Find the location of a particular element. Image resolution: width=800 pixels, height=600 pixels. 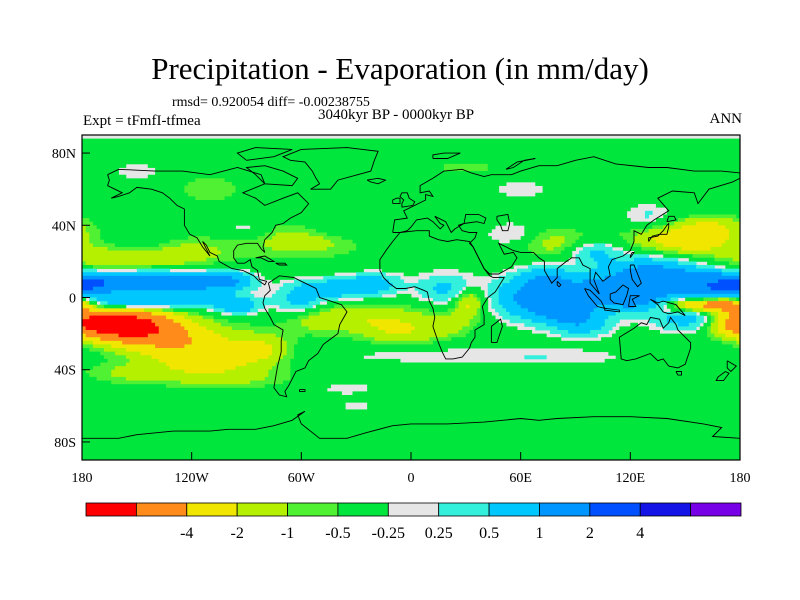

coast-eurasia is located at coordinates (566, 225).